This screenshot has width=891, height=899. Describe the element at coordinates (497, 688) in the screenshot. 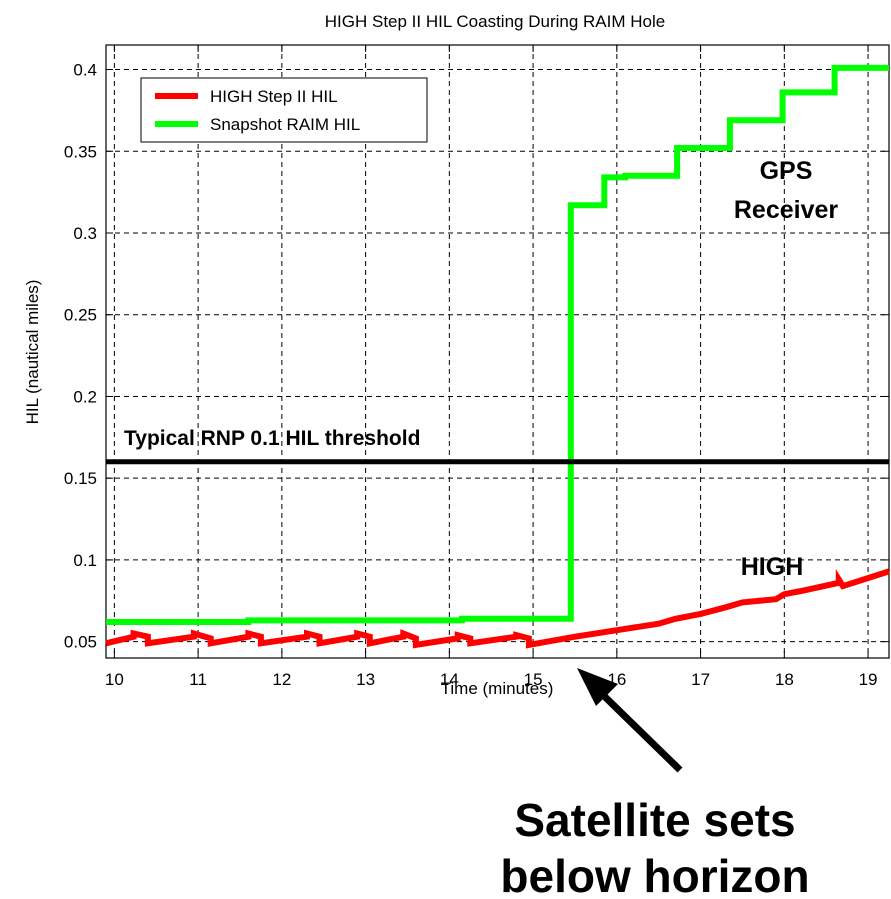

I see `x-axis-label: Time (minutes)` at that location.